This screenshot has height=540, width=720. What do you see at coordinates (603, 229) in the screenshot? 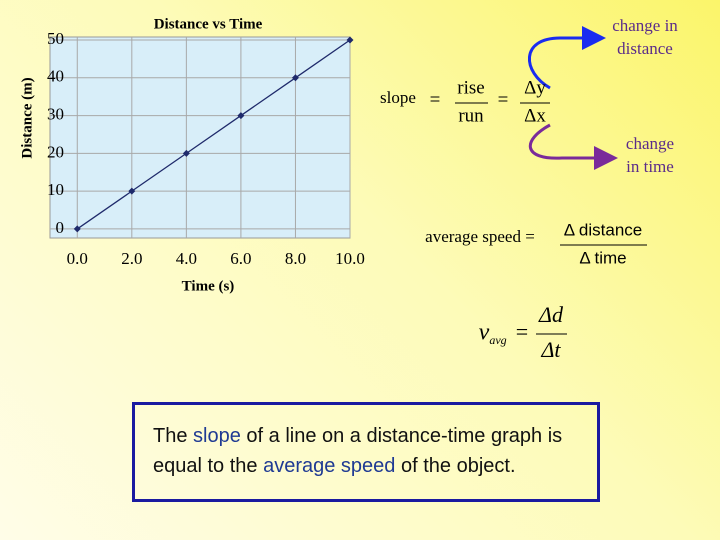
I see `formula-text: Δ distance` at bounding box center [603, 229].